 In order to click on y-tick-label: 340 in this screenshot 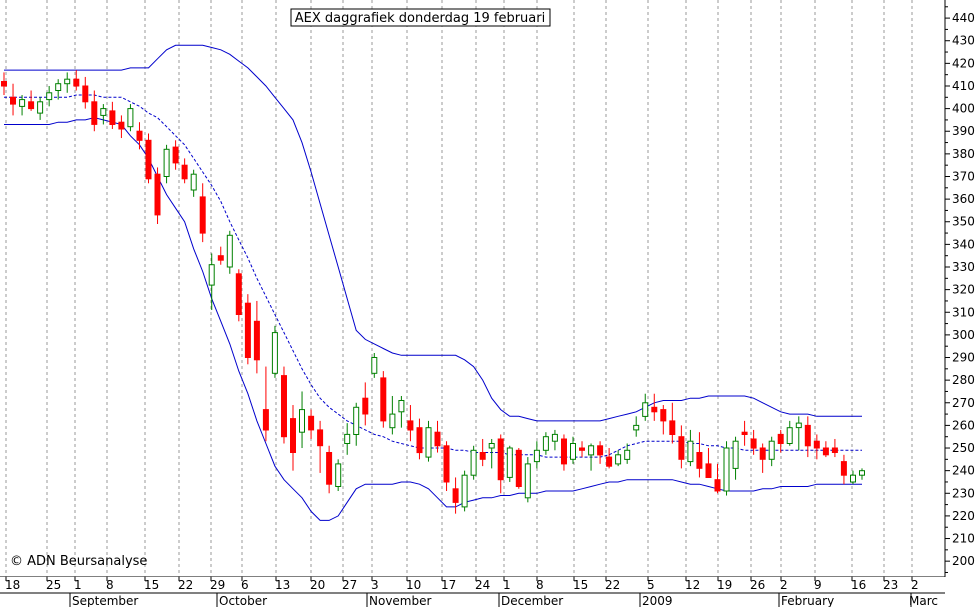, I will do `click(963, 244)`.